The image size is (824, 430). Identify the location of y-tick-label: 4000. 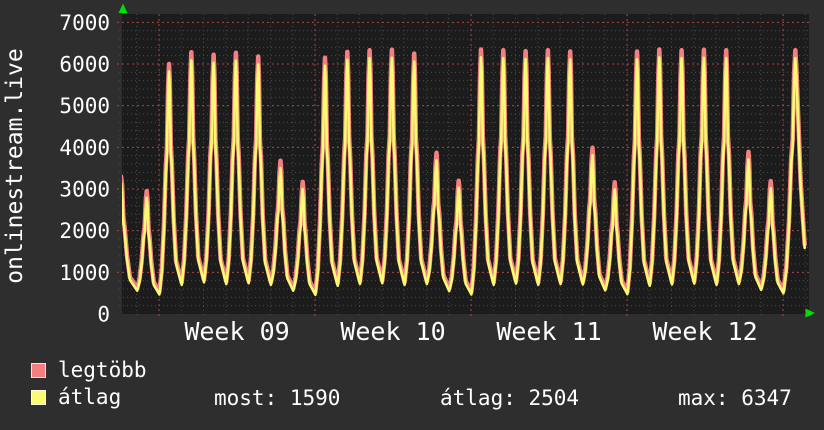
(84, 148).